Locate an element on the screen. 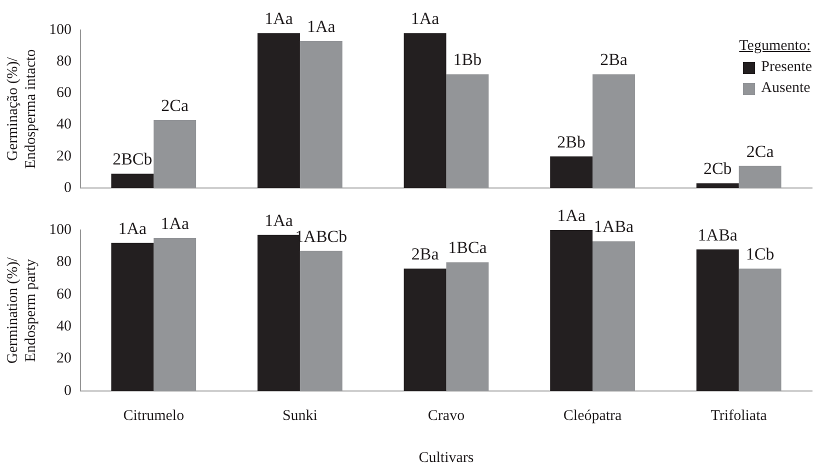  x-tick-label: Cleópatra is located at coordinates (592, 416).